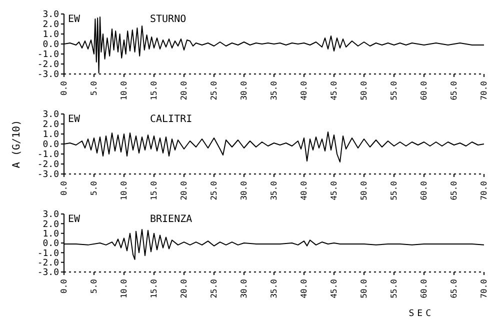 Image resolution: width=500 pixels, height=330 pixels. I want to click on series-label: STURNO, so click(168, 19).